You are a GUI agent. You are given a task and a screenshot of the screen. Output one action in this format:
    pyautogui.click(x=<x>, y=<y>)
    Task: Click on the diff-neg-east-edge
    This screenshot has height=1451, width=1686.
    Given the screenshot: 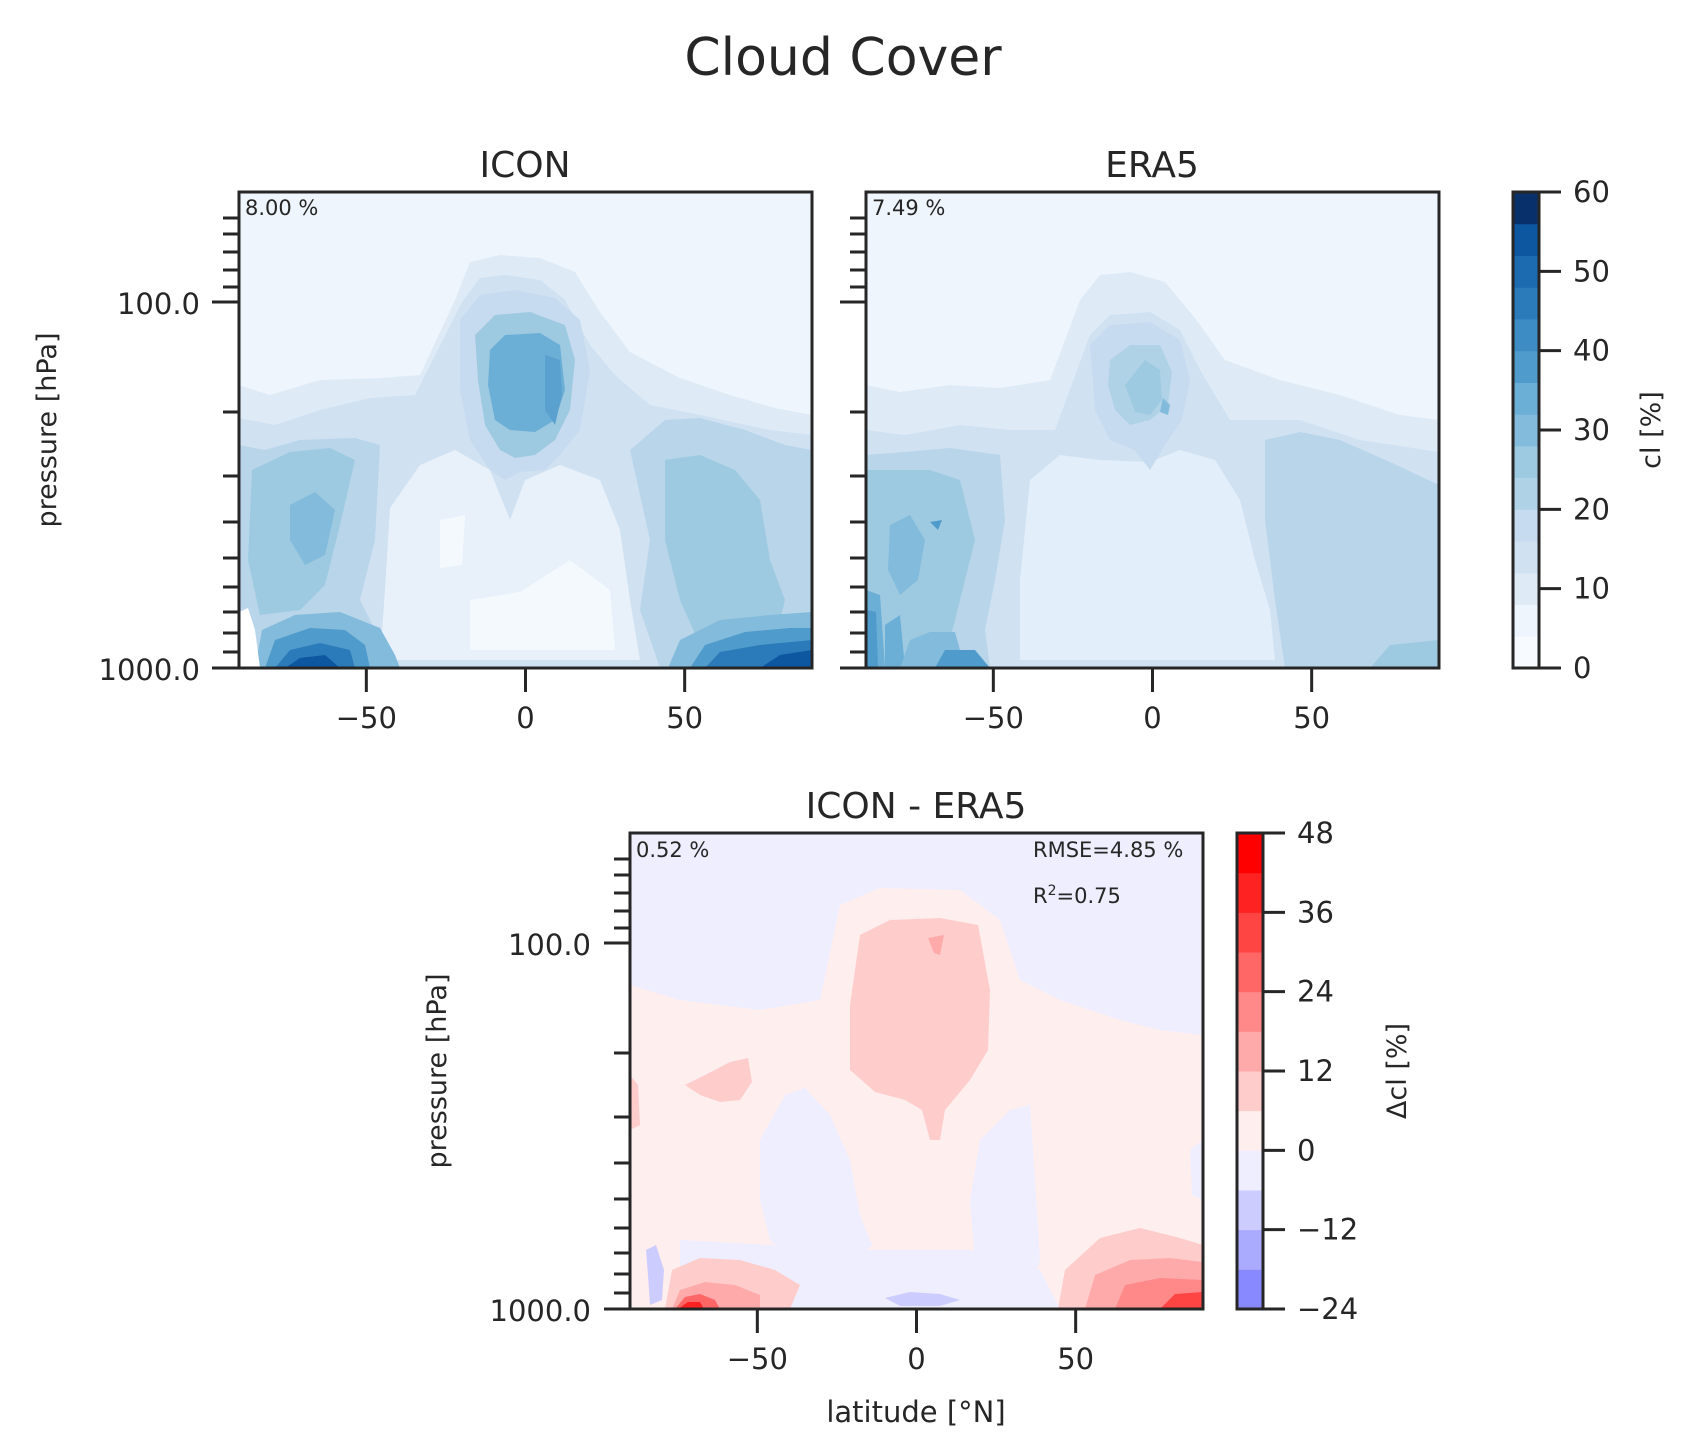 What is the action you would take?
    pyautogui.click(x=1196, y=1170)
    